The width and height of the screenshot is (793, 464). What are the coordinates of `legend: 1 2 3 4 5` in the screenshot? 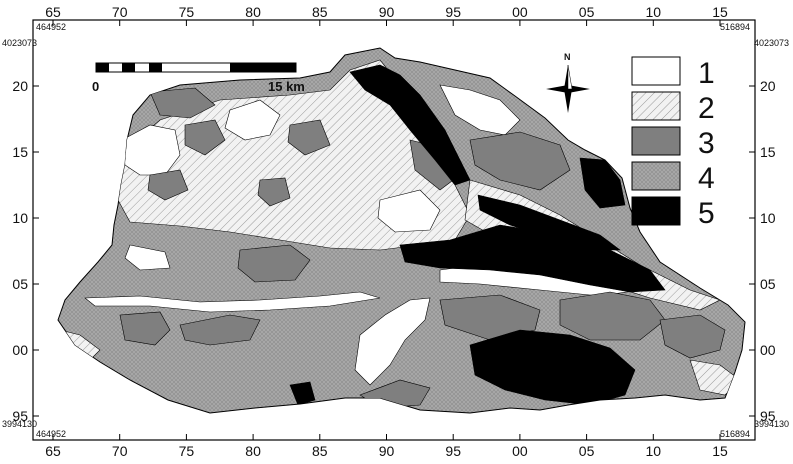 It's located at (673, 143).